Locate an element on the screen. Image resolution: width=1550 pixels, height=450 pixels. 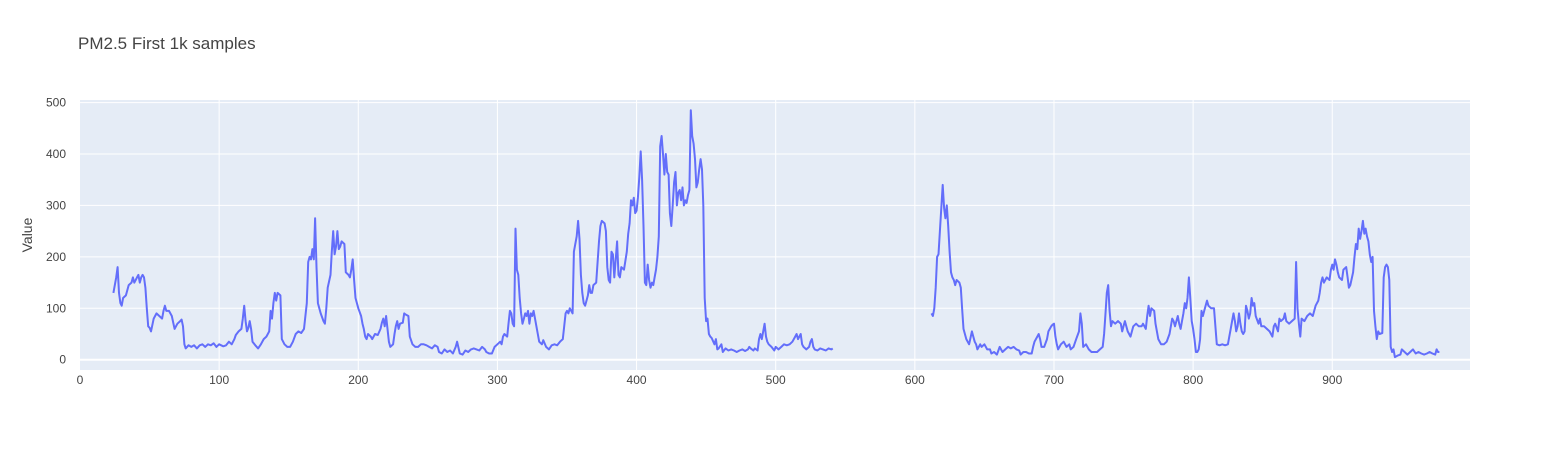
y-axis-ticks: 0 100 200 300 400 500 is located at coordinates (56, 231).